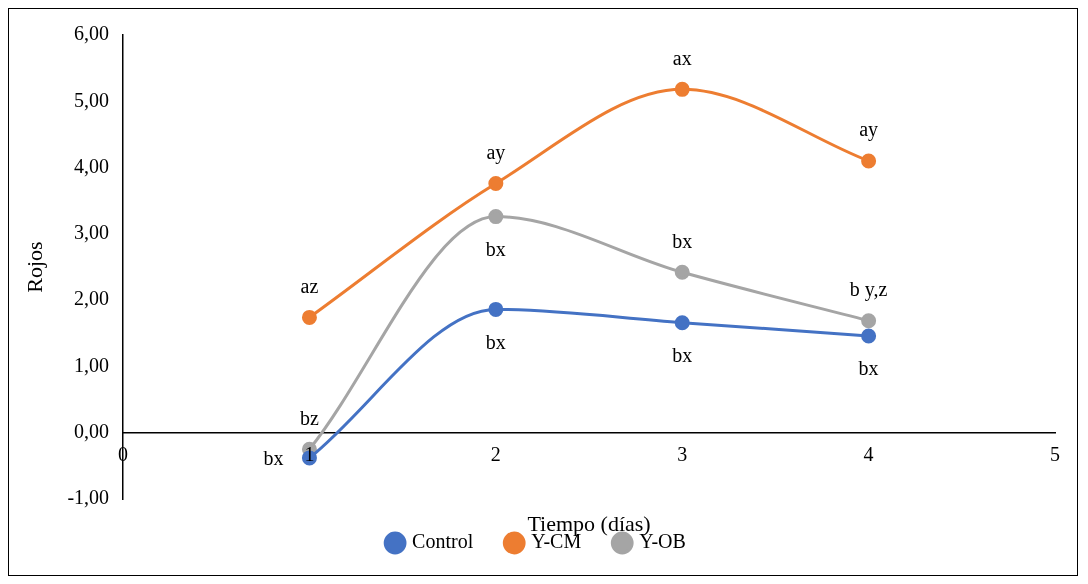  Describe the element at coordinates (92, 364) in the screenshot. I see `y-tick-label: 1,00` at that location.